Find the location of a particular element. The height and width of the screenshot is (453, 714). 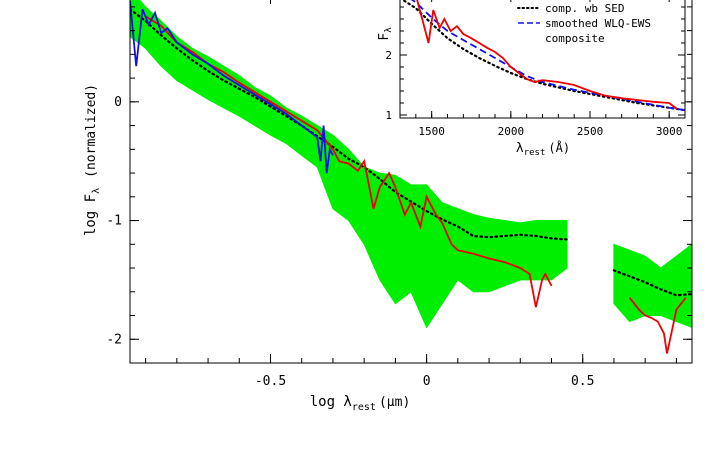

main-y-tick-label: -2 is located at coordinates (114, 339).